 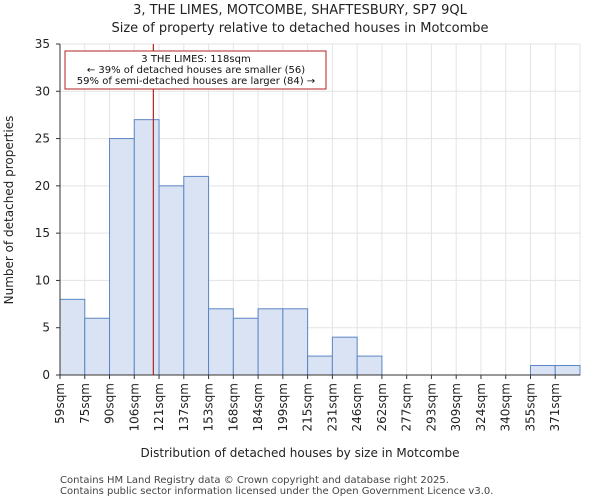 I want to click on bar-90sqm, so click(x=122, y=257).